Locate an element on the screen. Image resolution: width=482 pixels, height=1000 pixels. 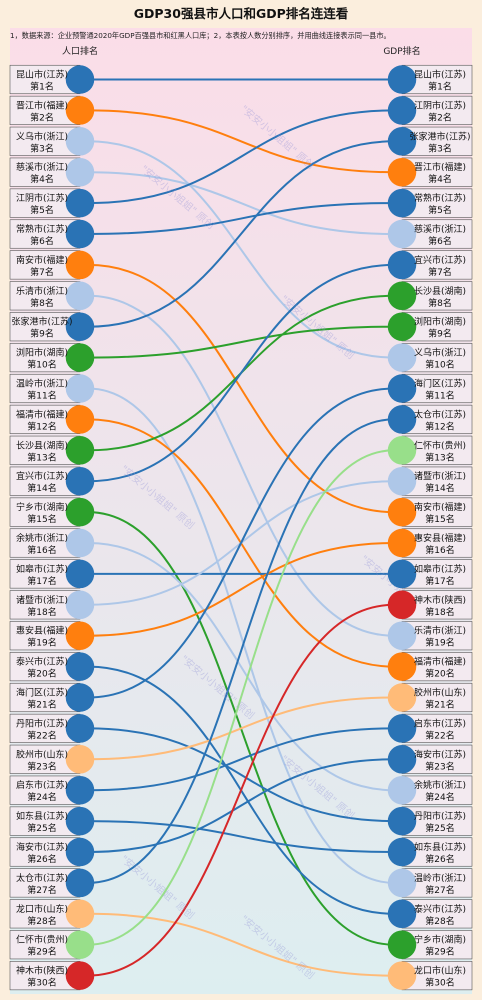
left-rank: 第19名 is located at coordinates (41, 643).